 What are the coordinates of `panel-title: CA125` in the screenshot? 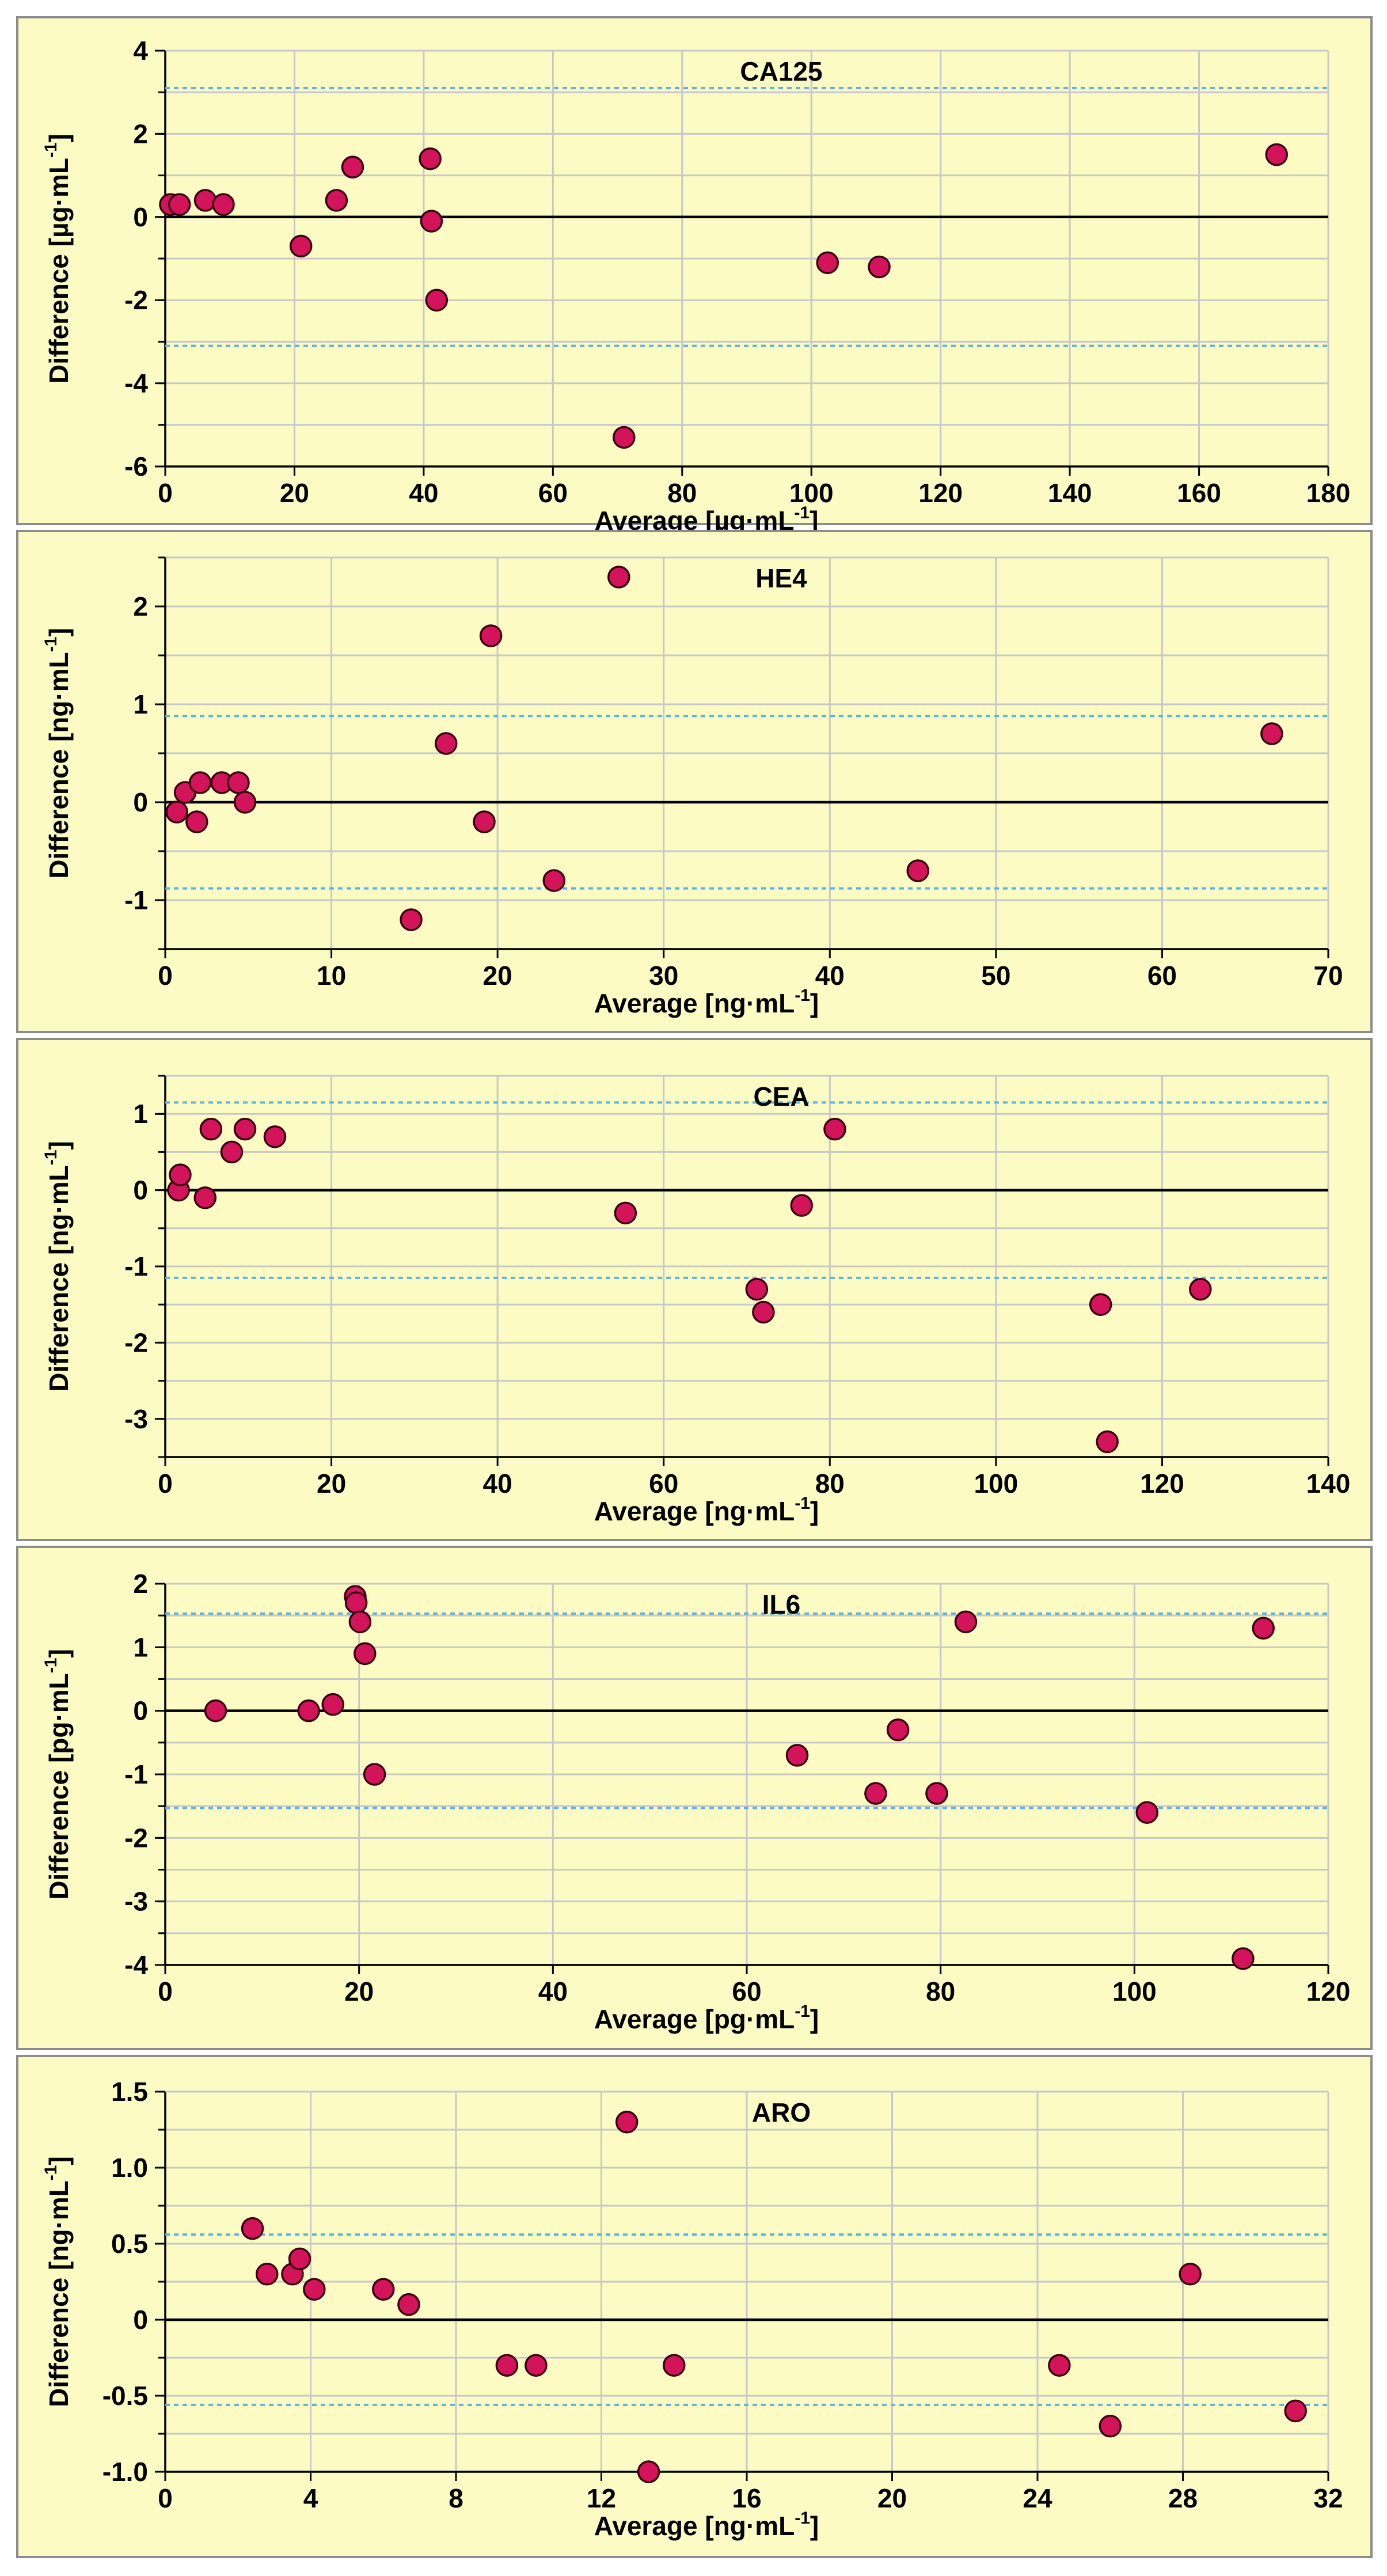 It's located at (781, 71).